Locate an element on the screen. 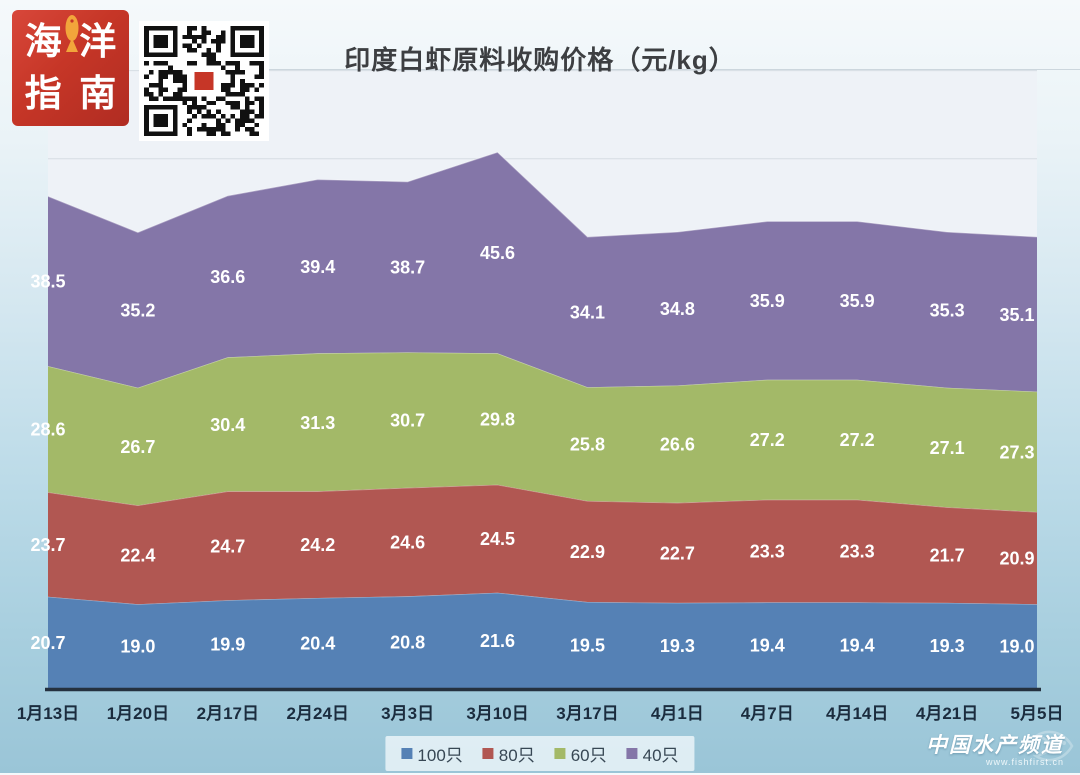  value-label: 34.8 is located at coordinates (677, 309).